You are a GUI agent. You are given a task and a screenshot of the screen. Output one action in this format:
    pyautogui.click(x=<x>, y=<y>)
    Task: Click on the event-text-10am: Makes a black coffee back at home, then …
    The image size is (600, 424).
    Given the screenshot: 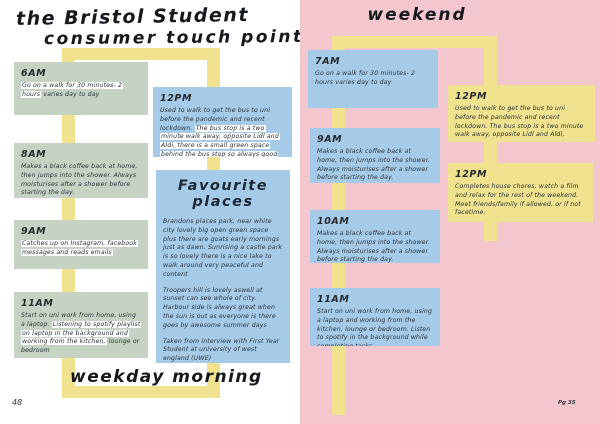 What is the action you would take?
    pyautogui.click(x=373, y=246)
    